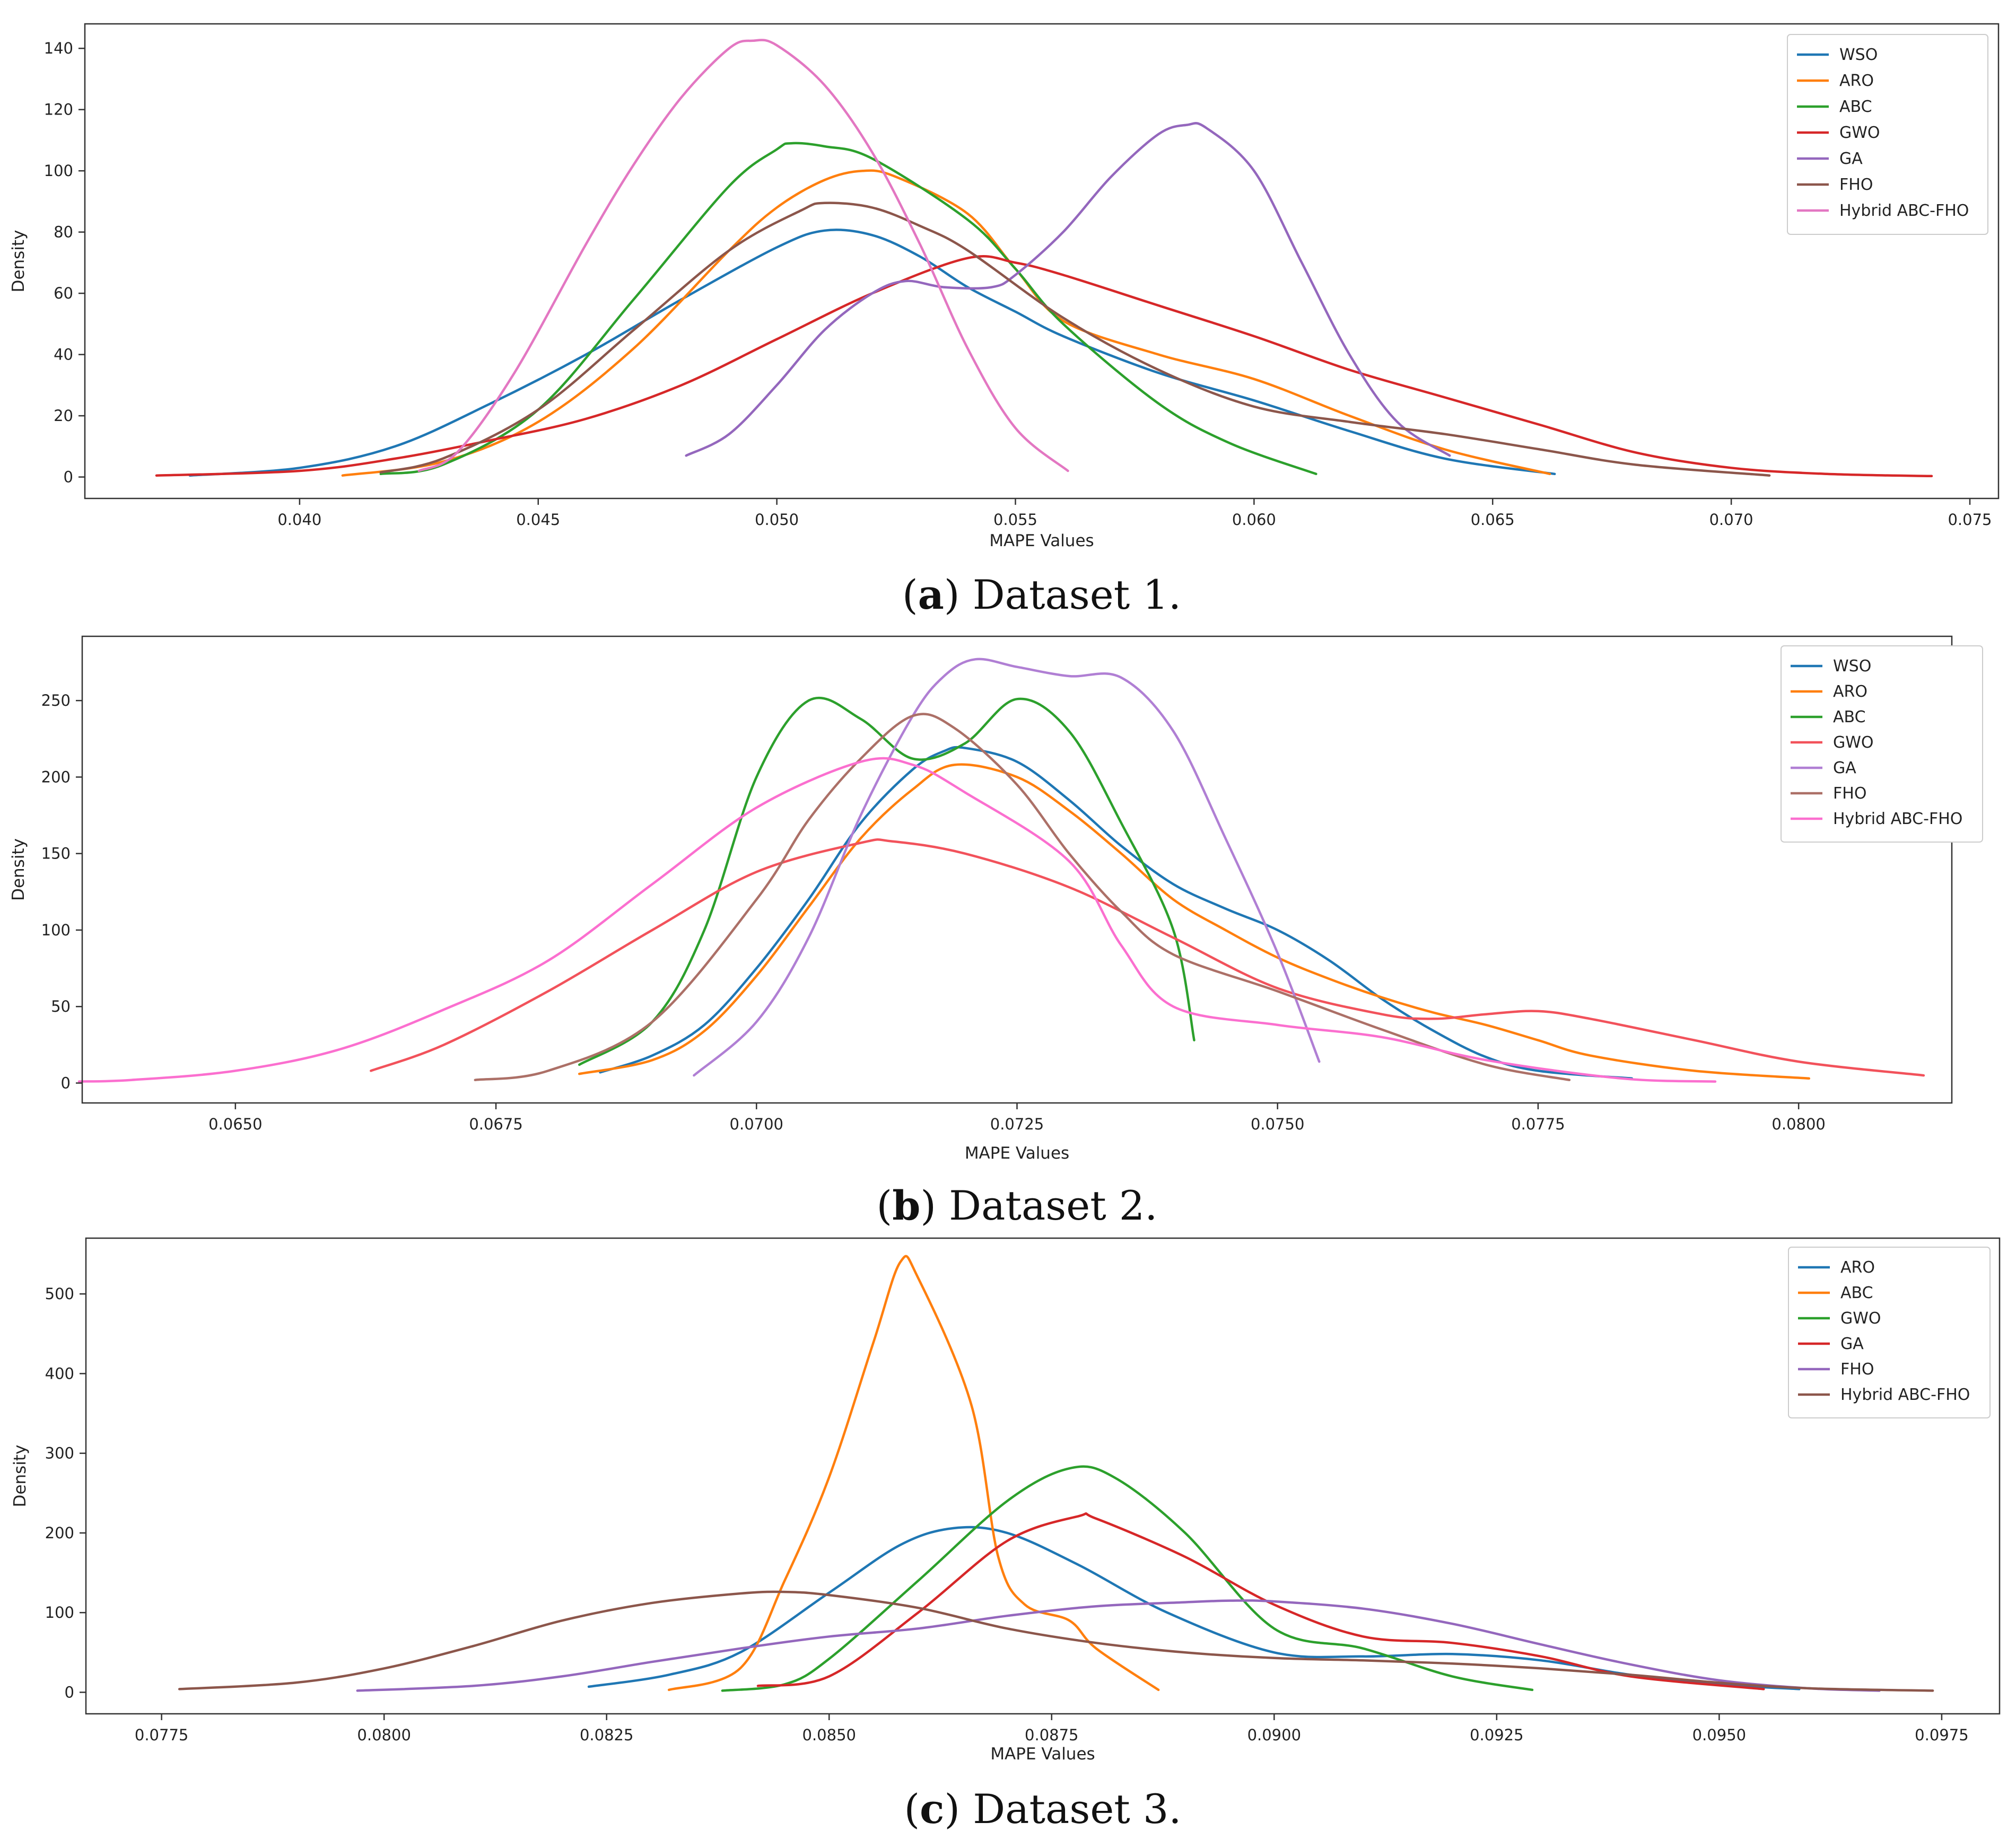 This screenshot has height=1840, width=2016. I want to click on x-tick-label: 0.0675, so click(495, 1124).